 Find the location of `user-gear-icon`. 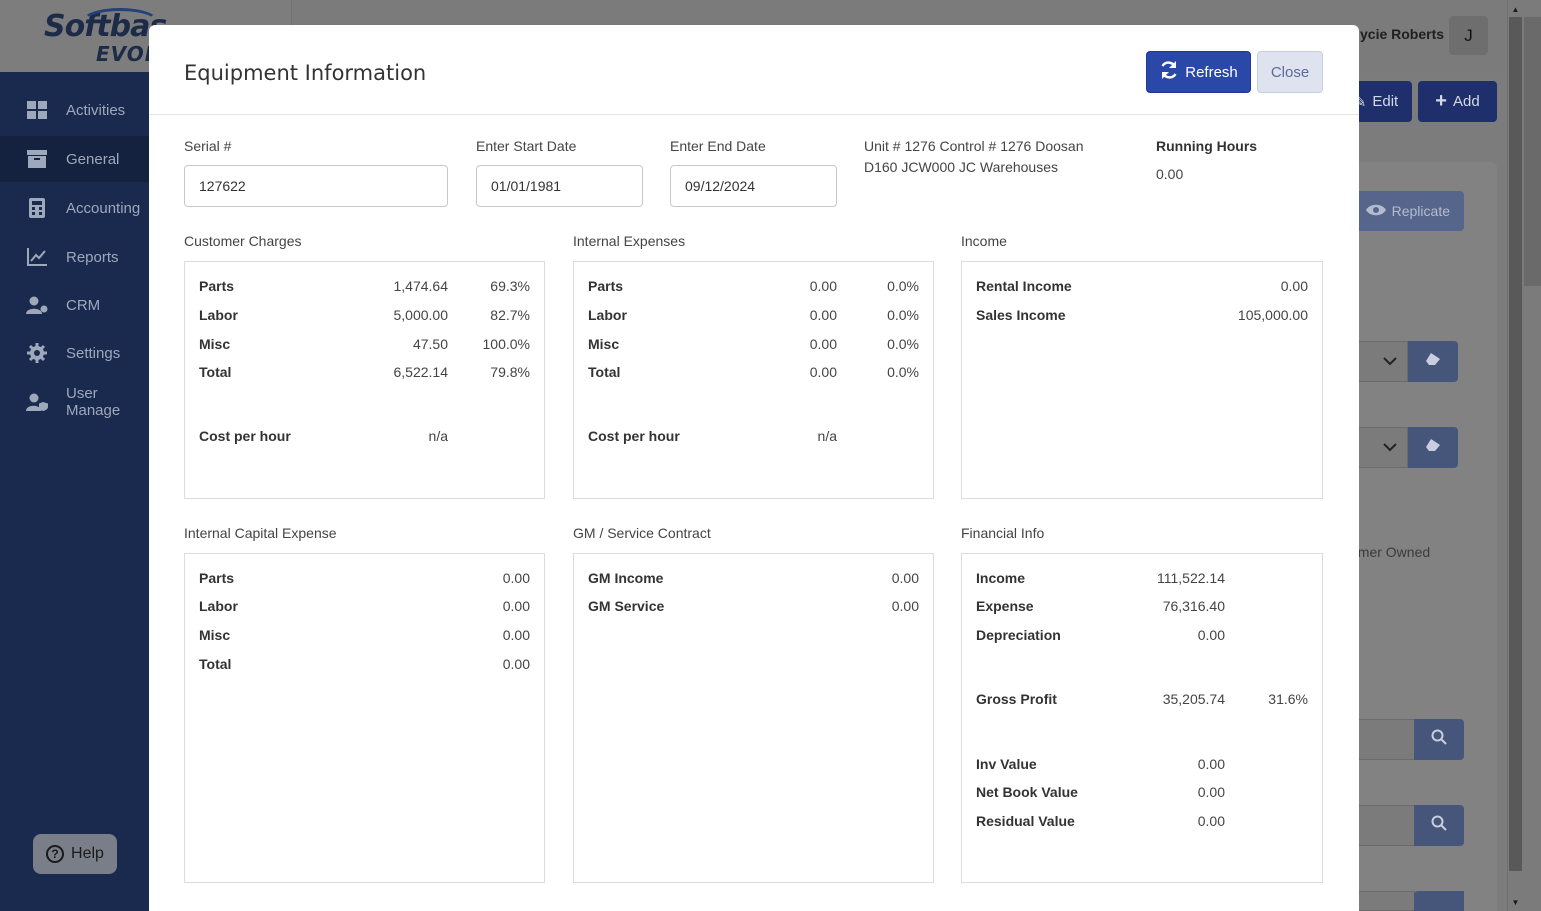

user-gear-icon is located at coordinates (37, 305).